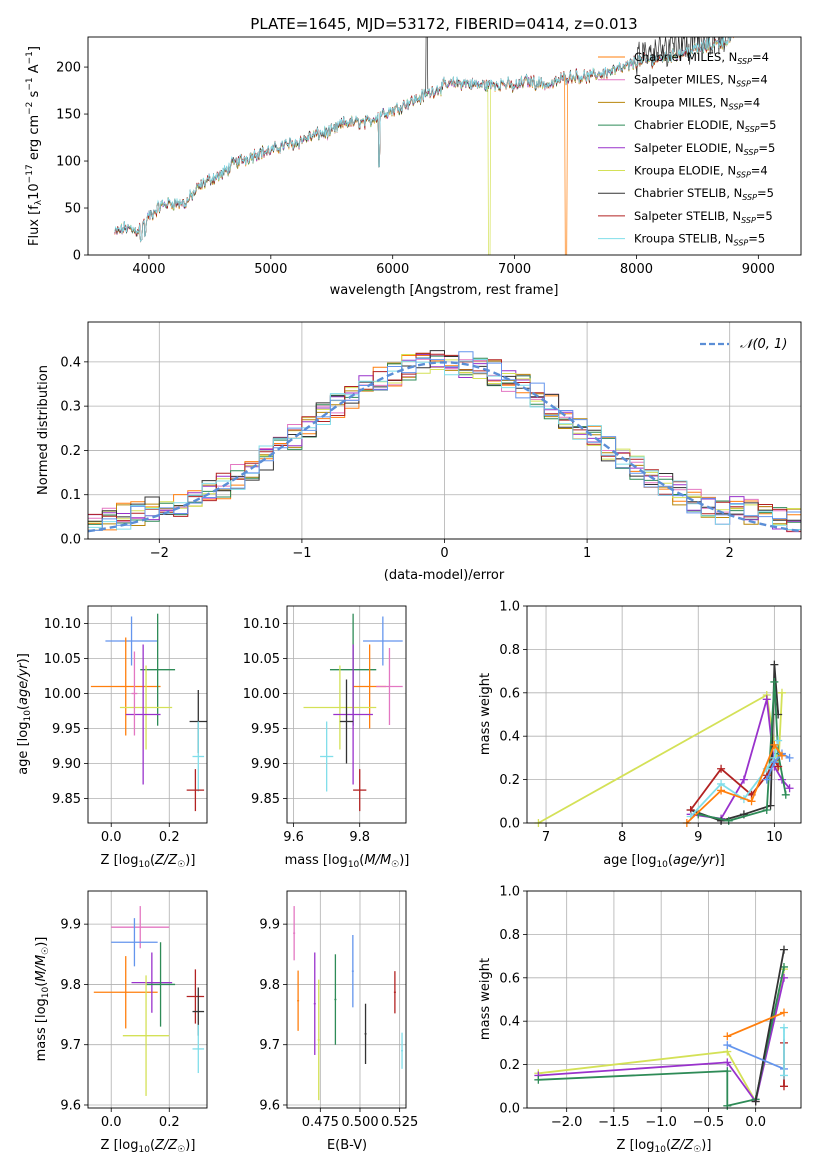 Image resolution: width=819 pixels, height=1170 pixels. What do you see at coordinates (159, 553) in the screenshot?
I see `x-tick-label: −2` at bounding box center [159, 553].